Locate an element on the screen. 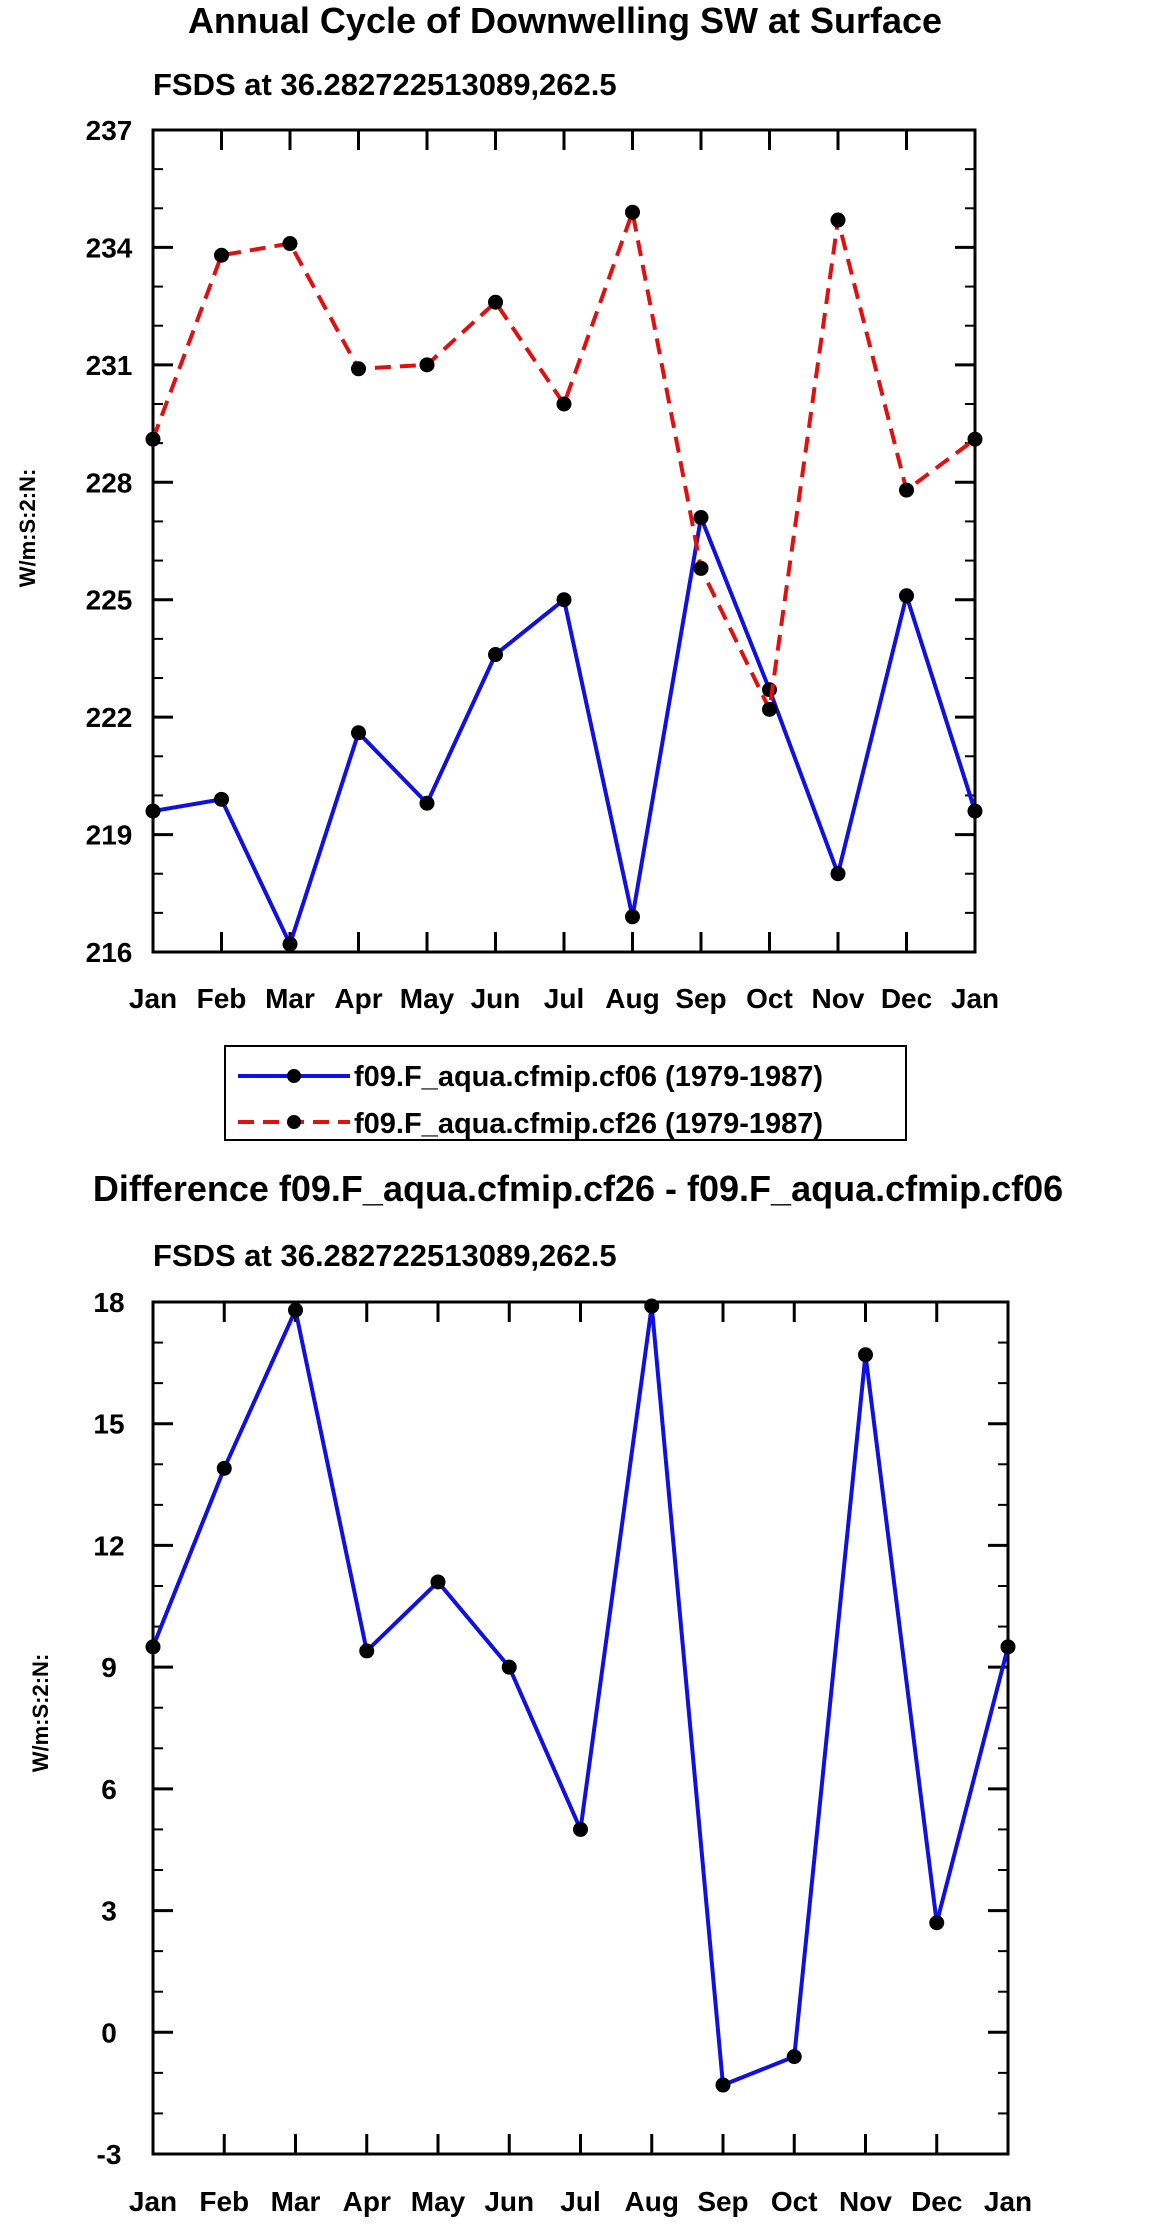 The width and height of the screenshot is (1161, 2233). y-tick-label: 6 is located at coordinates (109, 1789).